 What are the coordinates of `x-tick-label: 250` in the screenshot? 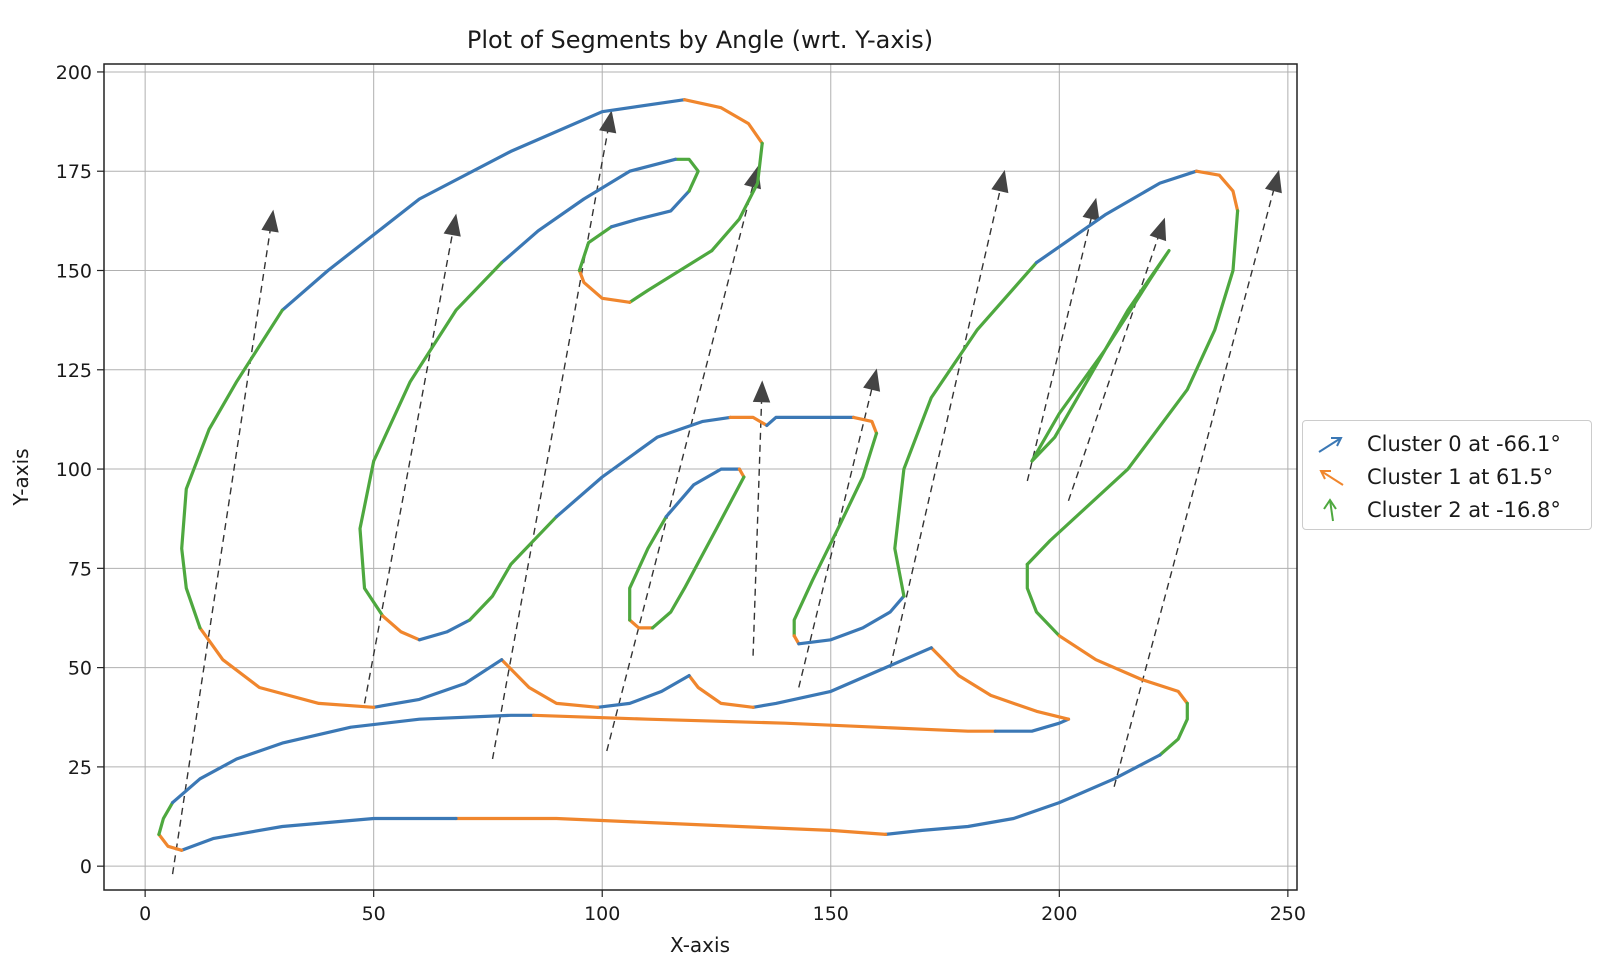 It's located at (1288, 914).